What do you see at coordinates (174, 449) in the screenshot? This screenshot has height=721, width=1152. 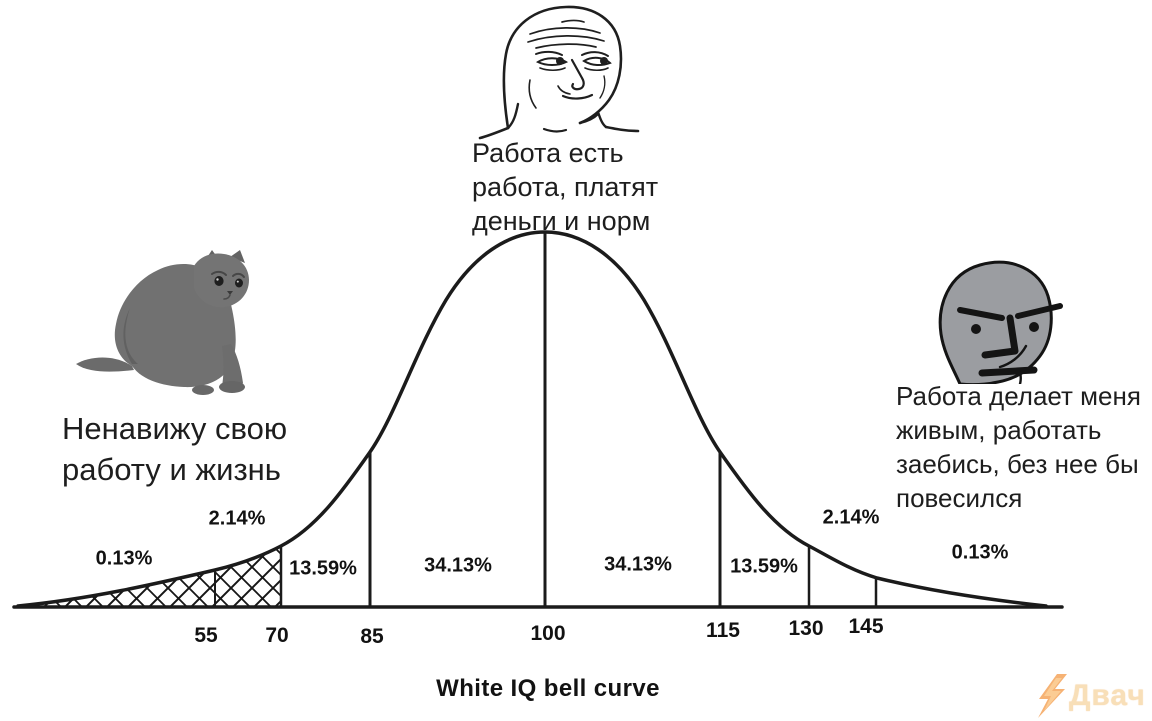 I see `caption-left-tail: Ненавижу свою работу и жизнь` at bounding box center [174, 449].